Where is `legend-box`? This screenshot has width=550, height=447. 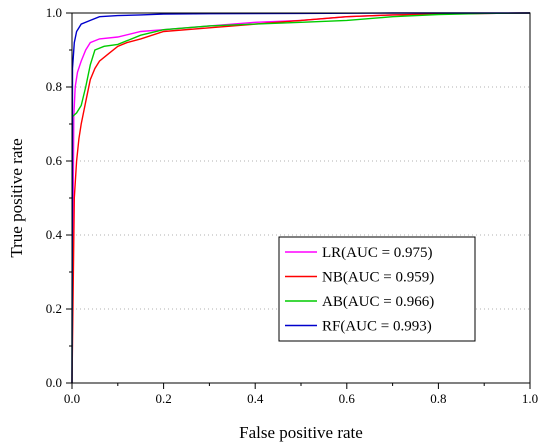
legend-box is located at coordinates (377, 289).